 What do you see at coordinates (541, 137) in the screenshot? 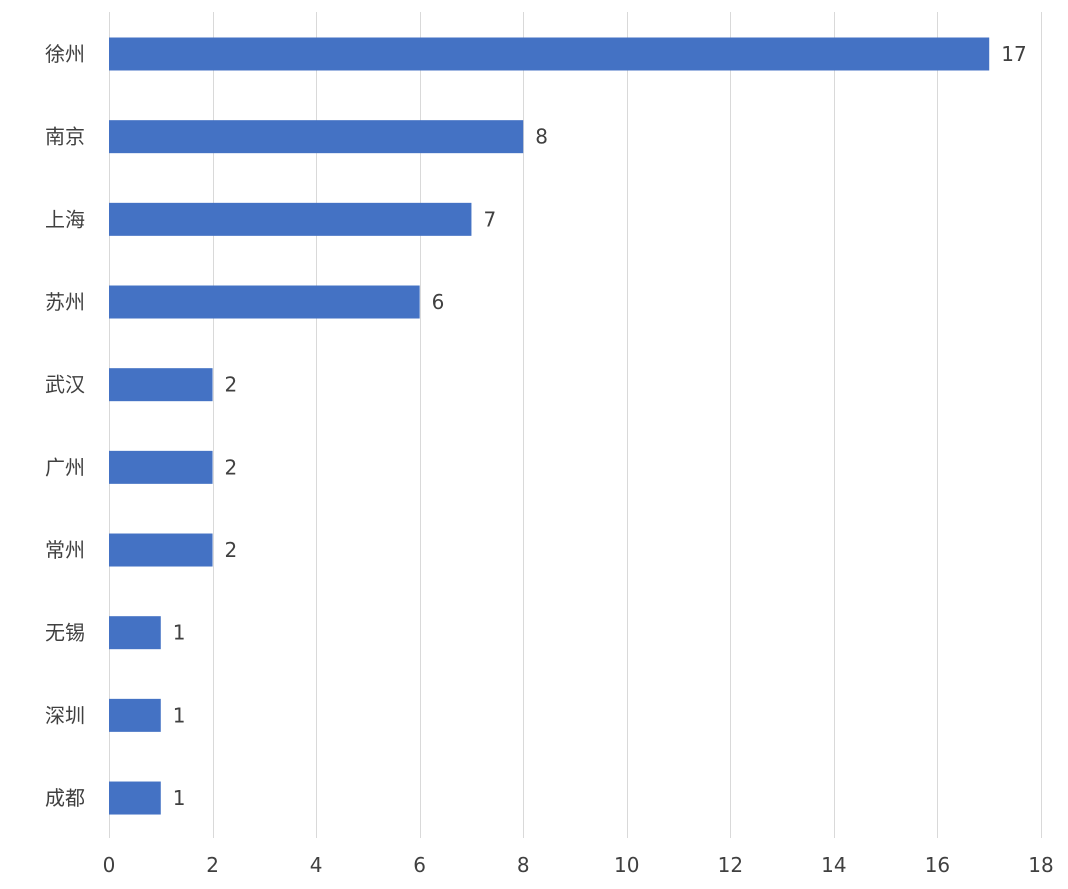
I see `data-label: 8` at bounding box center [541, 137].